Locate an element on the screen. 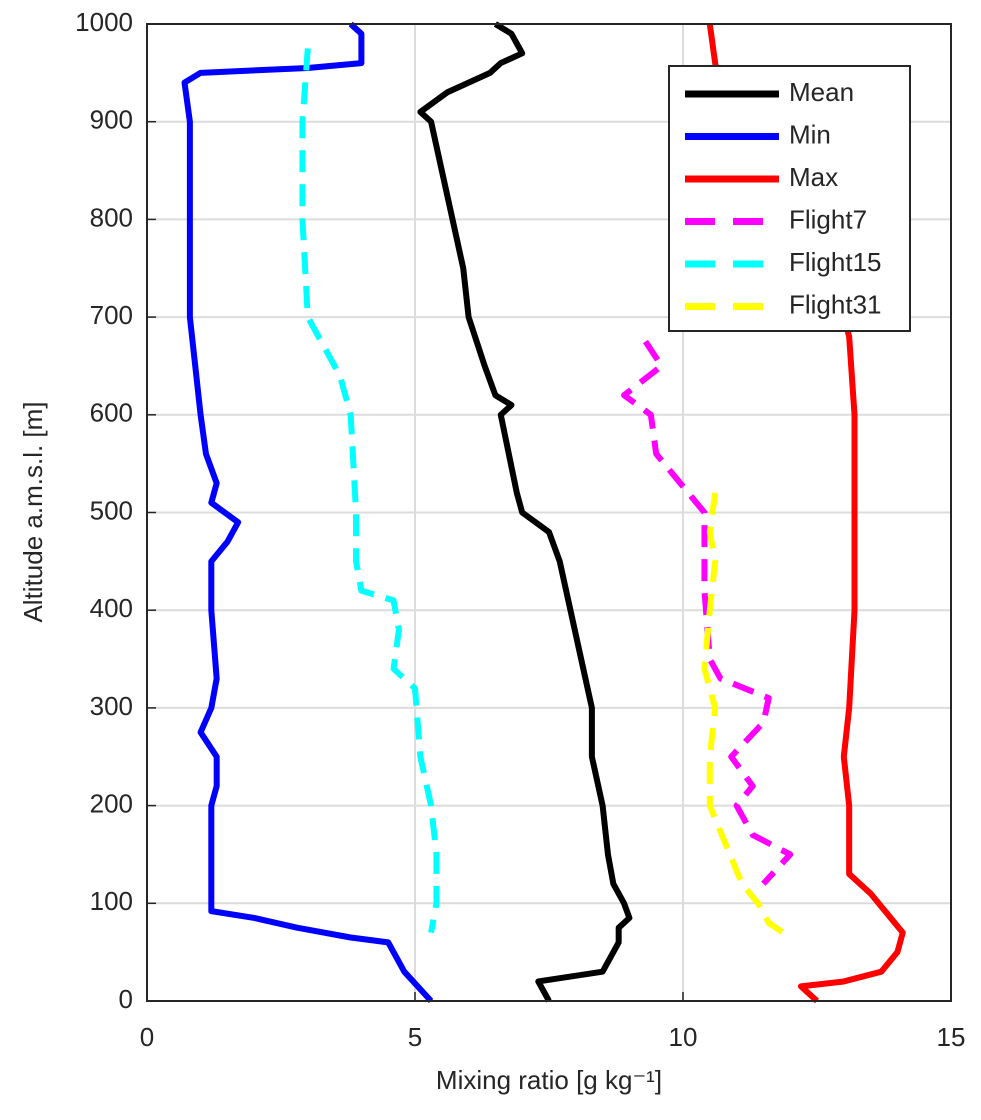 Image resolution: width=981 pixels, height=1120 pixels. legend-label: Flight15 is located at coordinates (835, 262).